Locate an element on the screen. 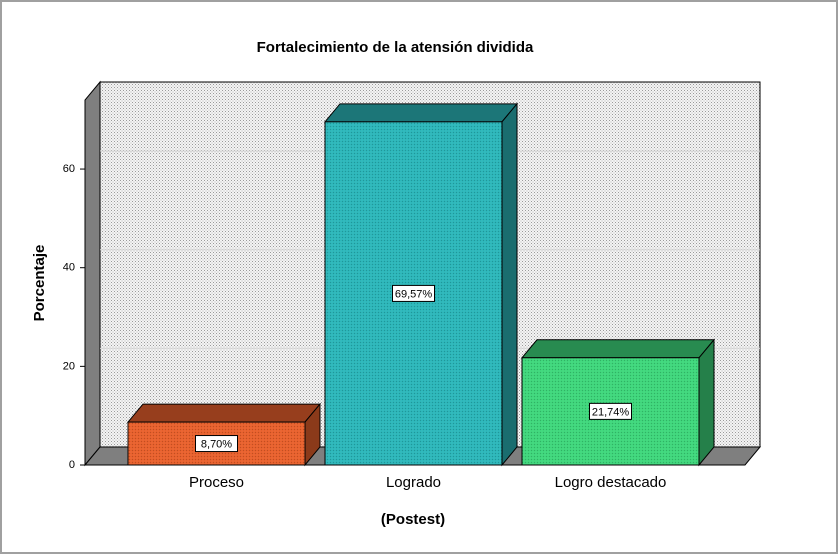 The image size is (838, 559). value-label: 8,70% is located at coordinates (216, 444).